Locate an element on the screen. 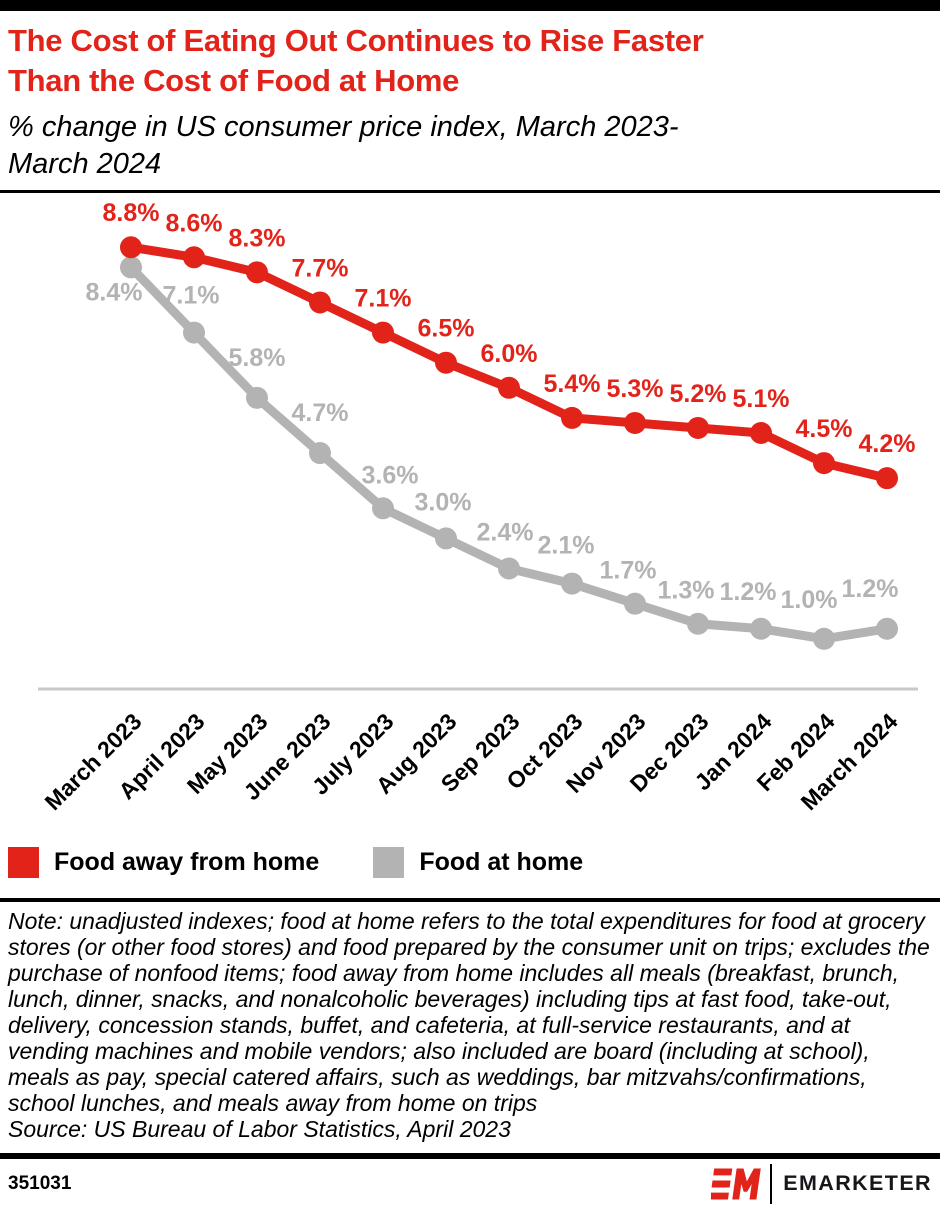 This screenshot has width=940, height=1208. value-label: 5.1% is located at coordinates (761, 399).